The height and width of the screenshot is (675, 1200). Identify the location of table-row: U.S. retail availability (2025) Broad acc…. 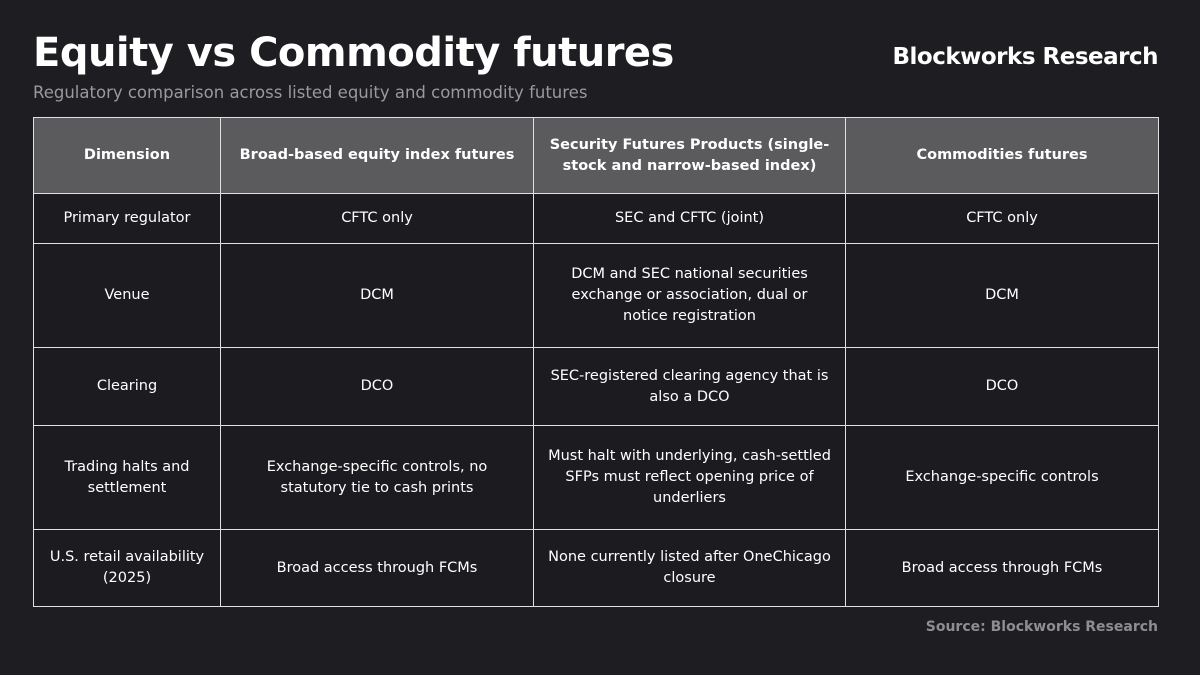
(596, 568).